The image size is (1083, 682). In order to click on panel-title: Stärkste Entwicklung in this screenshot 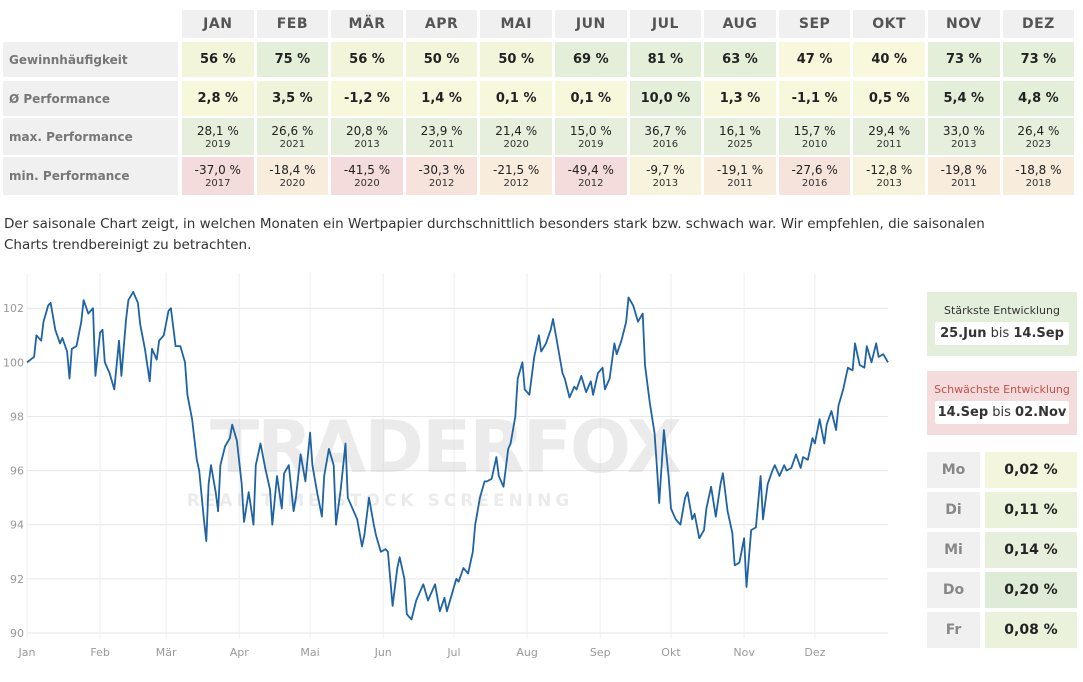, I will do `click(1002, 310)`.